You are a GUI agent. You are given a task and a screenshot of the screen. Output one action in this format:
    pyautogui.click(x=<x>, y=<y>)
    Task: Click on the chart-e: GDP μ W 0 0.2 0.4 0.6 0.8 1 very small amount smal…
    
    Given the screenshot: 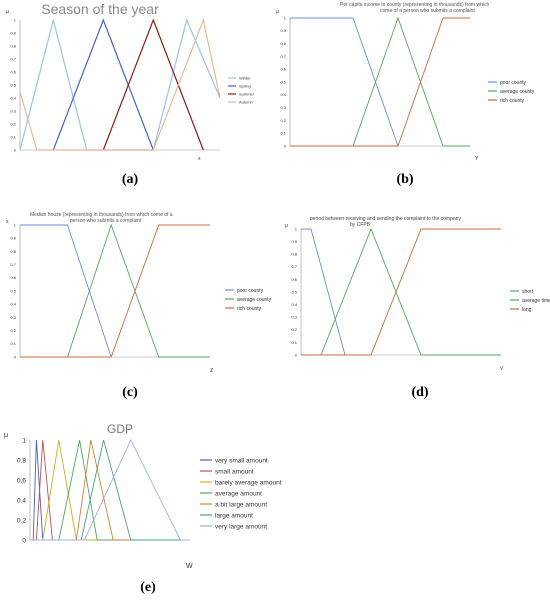 What is the action you would take?
    pyautogui.click(x=143, y=496)
    